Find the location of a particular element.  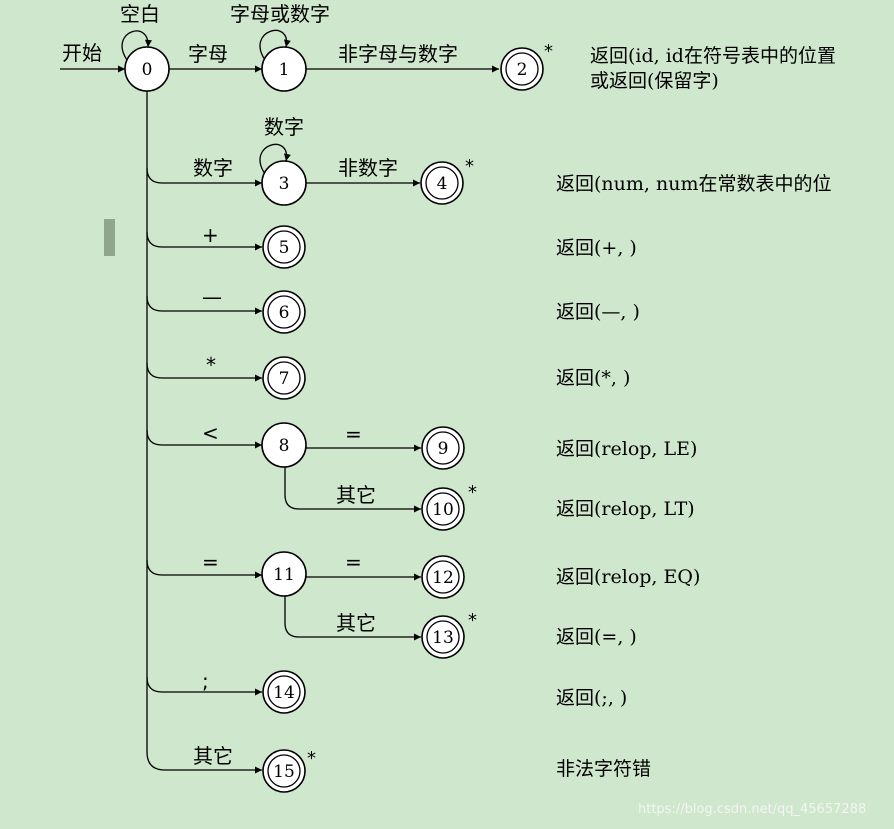

return-9: 返回(relop, LE) is located at coordinates (626, 449).